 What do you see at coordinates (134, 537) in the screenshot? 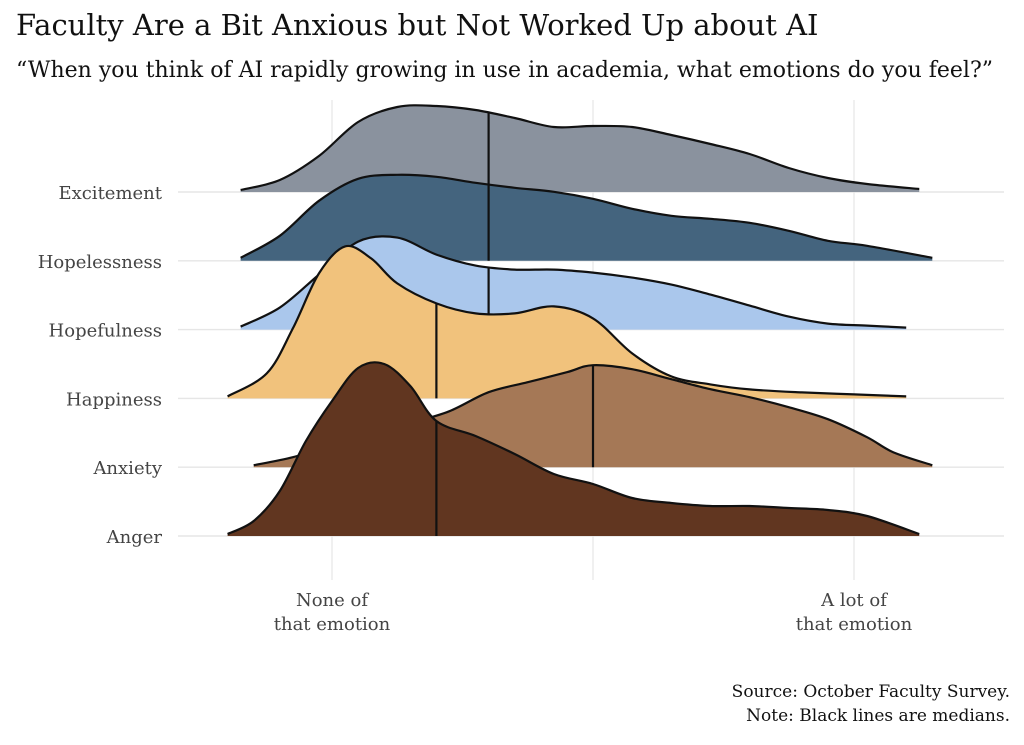
I see `y-tick-label: Anger` at bounding box center [134, 537].